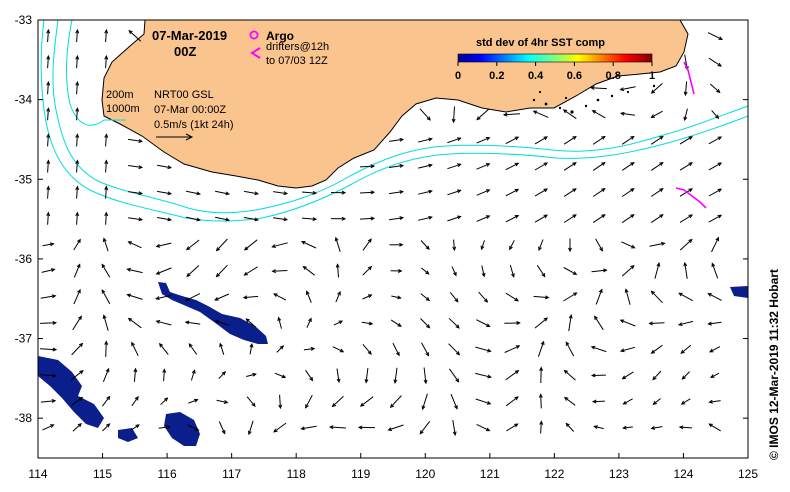  Describe the element at coordinates (254, 35) in the screenshot. I see `argo-symbol-icon` at that location.